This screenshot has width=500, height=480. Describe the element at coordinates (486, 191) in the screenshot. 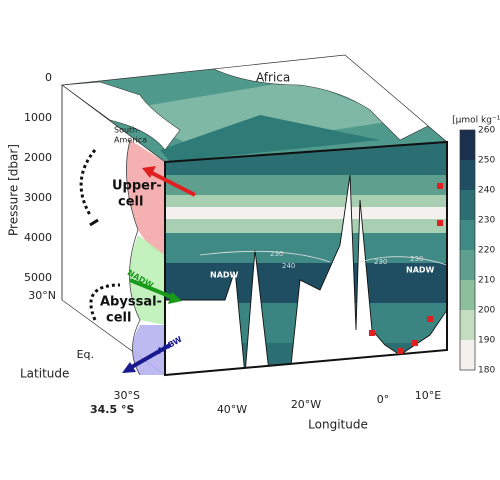

I see `colorbar-tick: 240` at that location.